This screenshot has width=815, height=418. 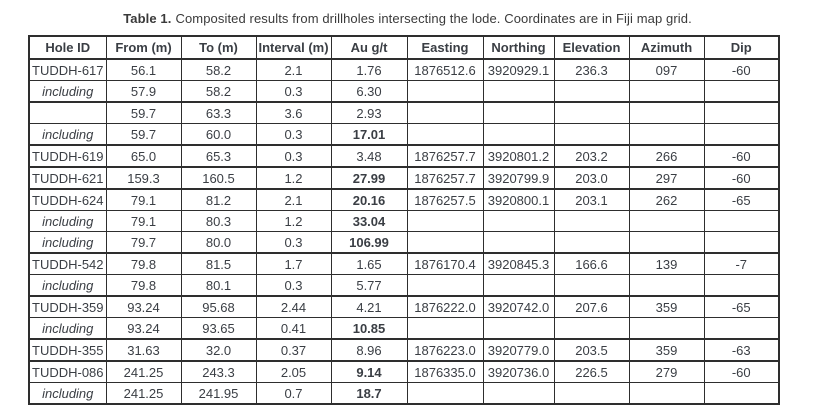 I want to click on column-header-dip: Dip, so click(x=741, y=47).